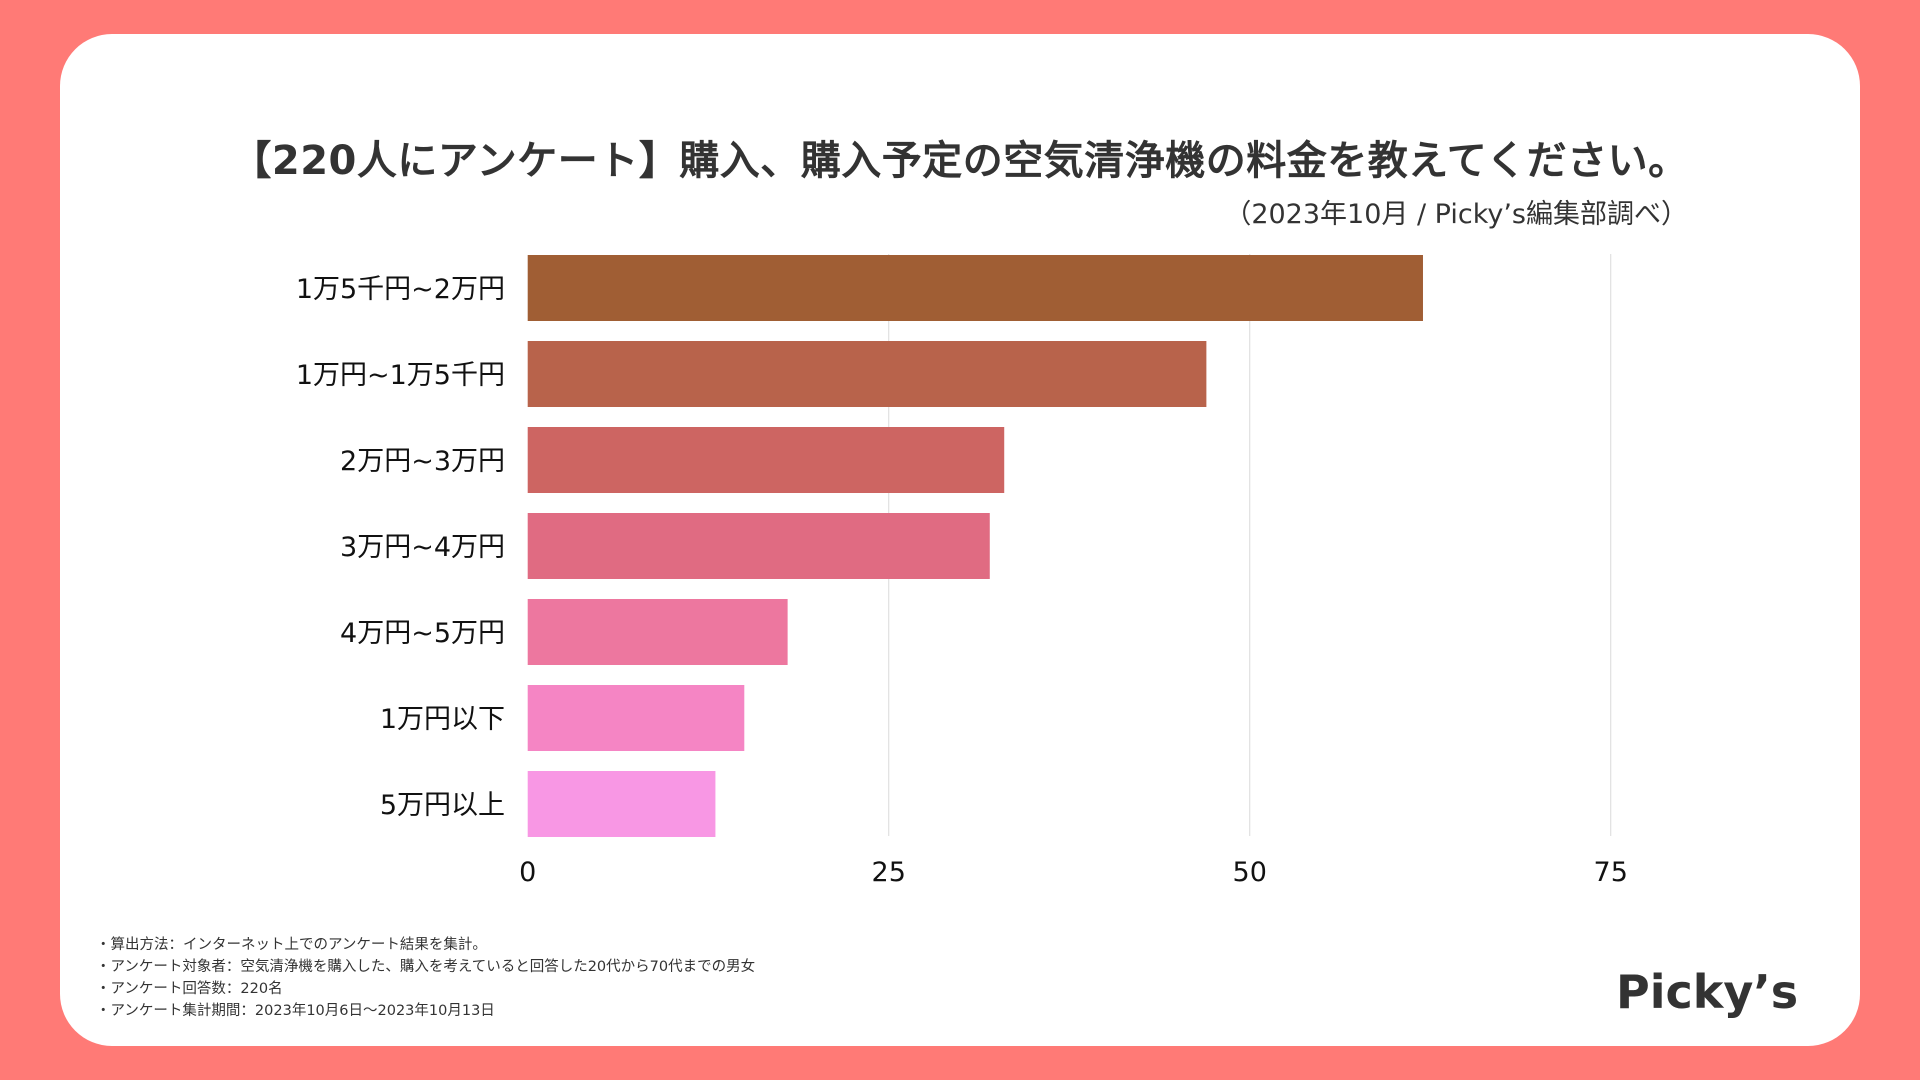 The image size is (1920, 1080). What do you see at coordinates (442, 719) in the screenshot?
I see `category-label: 1万円以下` at bounding box center [442, 719].